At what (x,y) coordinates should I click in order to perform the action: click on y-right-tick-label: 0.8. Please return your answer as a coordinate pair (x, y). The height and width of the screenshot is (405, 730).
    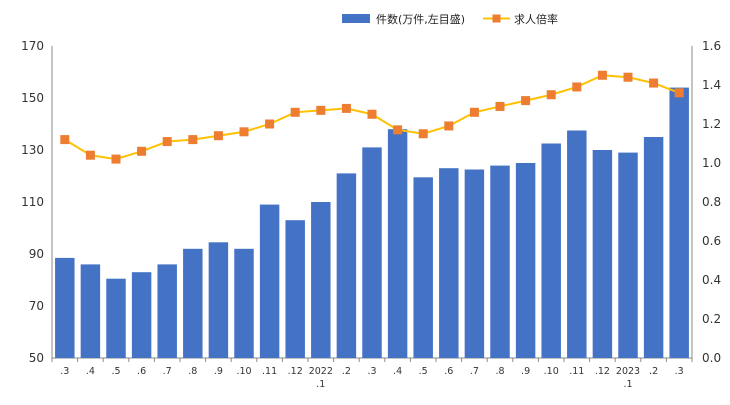
    Looking at the image, I should click on (711, 202).